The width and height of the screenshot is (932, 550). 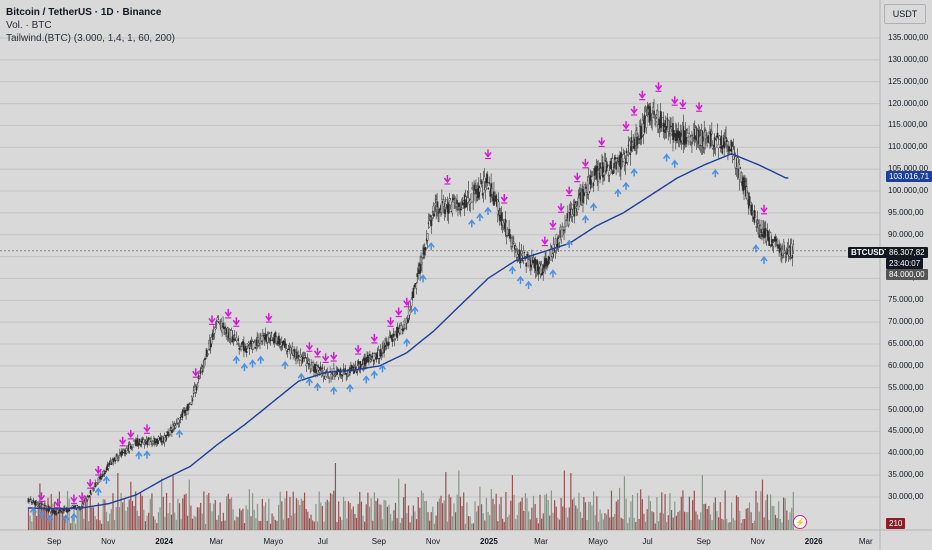 What do you see at coordinates (908, 190) in the screenshot?
I see `price-tick-label: 100.000,00` at bounding box center [908, 190].